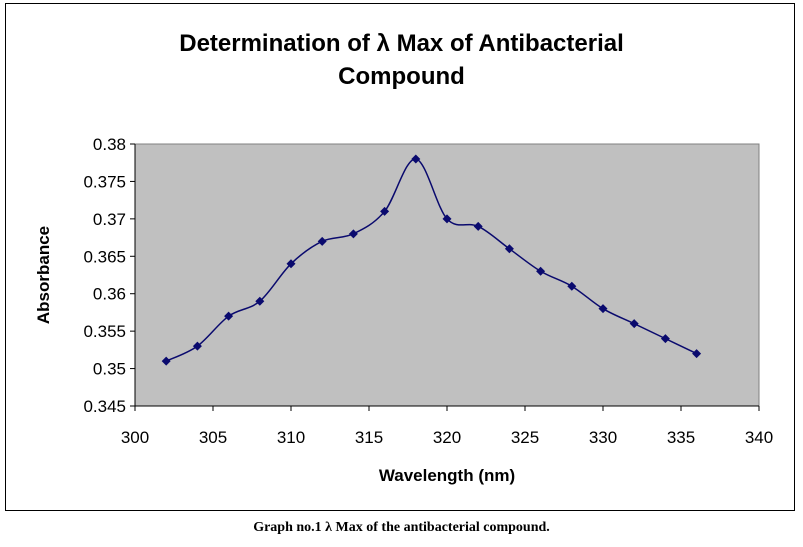 The image size is (803, 547). What do you see at coordinates (525, 437) in the screenshot?
I see `x-tick-label: 325` at bounding box center [525, 437].